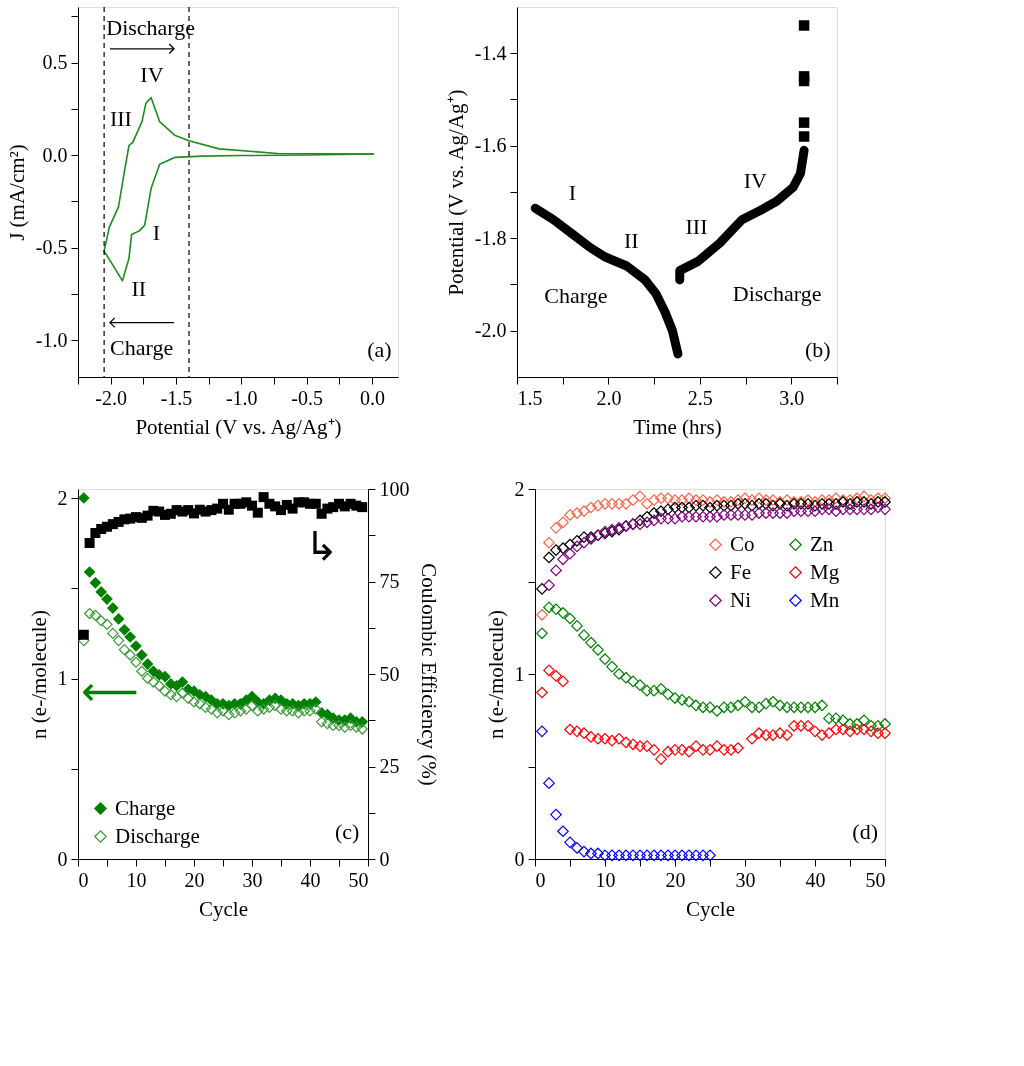 This screenshot has height=1066, width=1024. I want to click on legend-label: Charge, so click(145, 807).